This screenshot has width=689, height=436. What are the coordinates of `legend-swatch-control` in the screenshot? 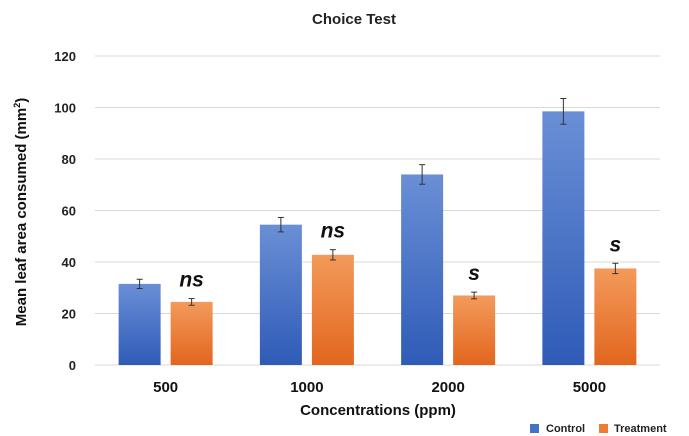 It's located at (534, 428).